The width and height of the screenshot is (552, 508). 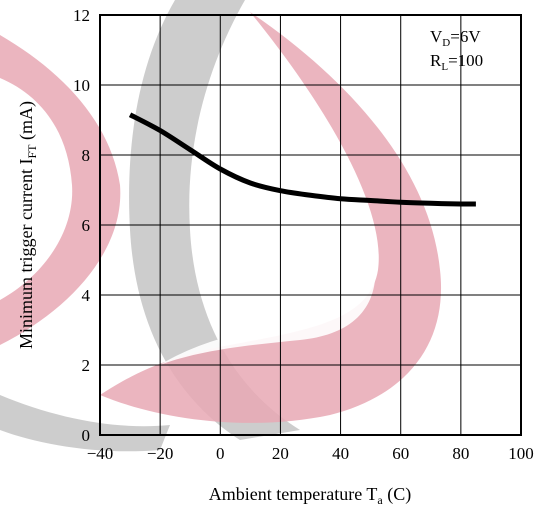 What do you see at coordinates (460, 453) in the screenshot?
I see `x-tick-label: 80` at bounding box center [460, 453].